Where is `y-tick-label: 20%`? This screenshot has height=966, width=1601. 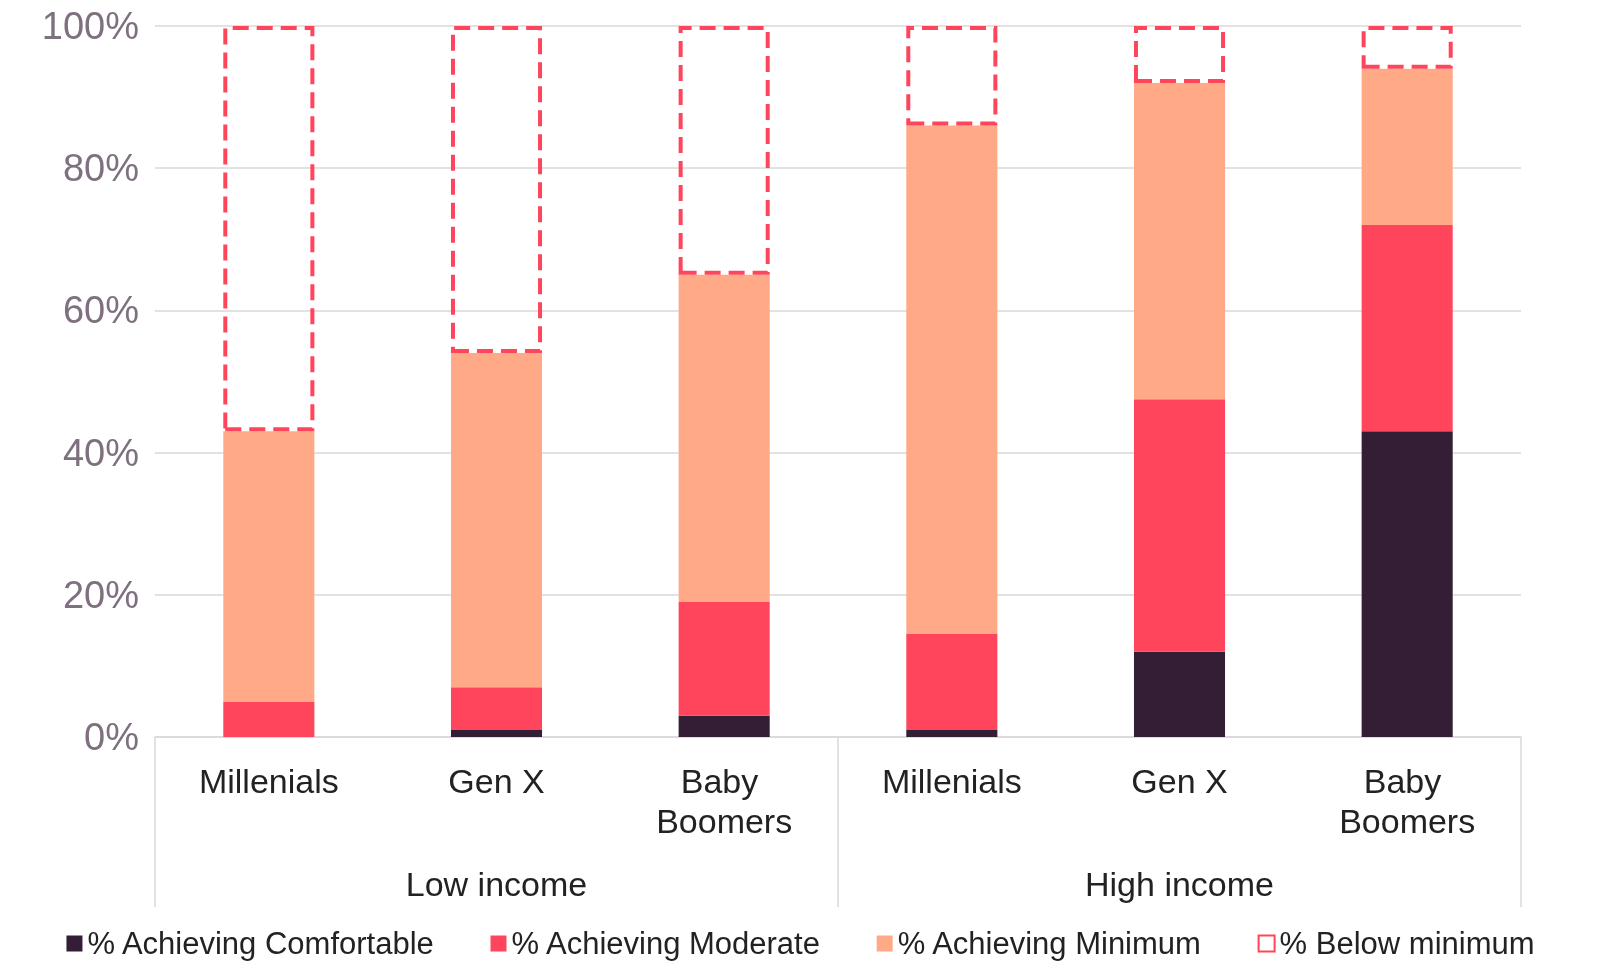 y-tick-label: 20% is located at coordinates (100, 594).